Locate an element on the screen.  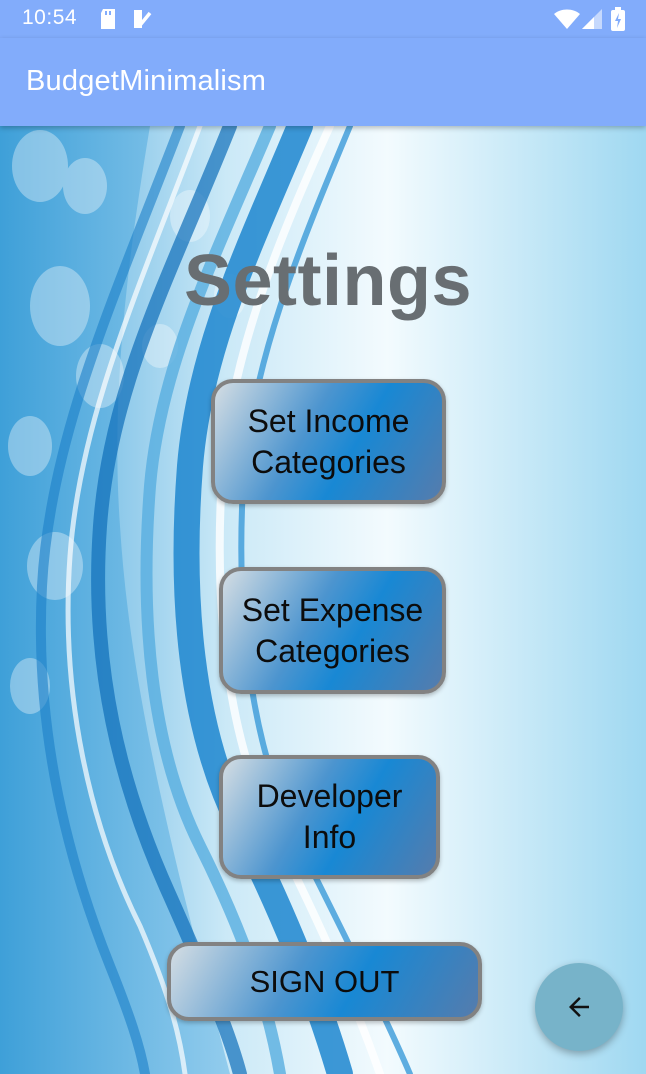
signal-icon is located at coordinates (592, 19).